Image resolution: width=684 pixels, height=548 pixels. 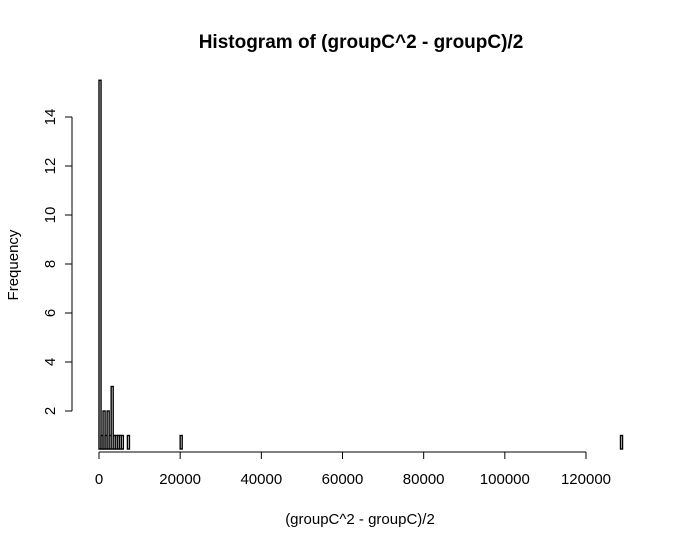 I want to click on x-axis: 0 20000 40000 60000 80000 100000 120000, so click(x=353, y=469).